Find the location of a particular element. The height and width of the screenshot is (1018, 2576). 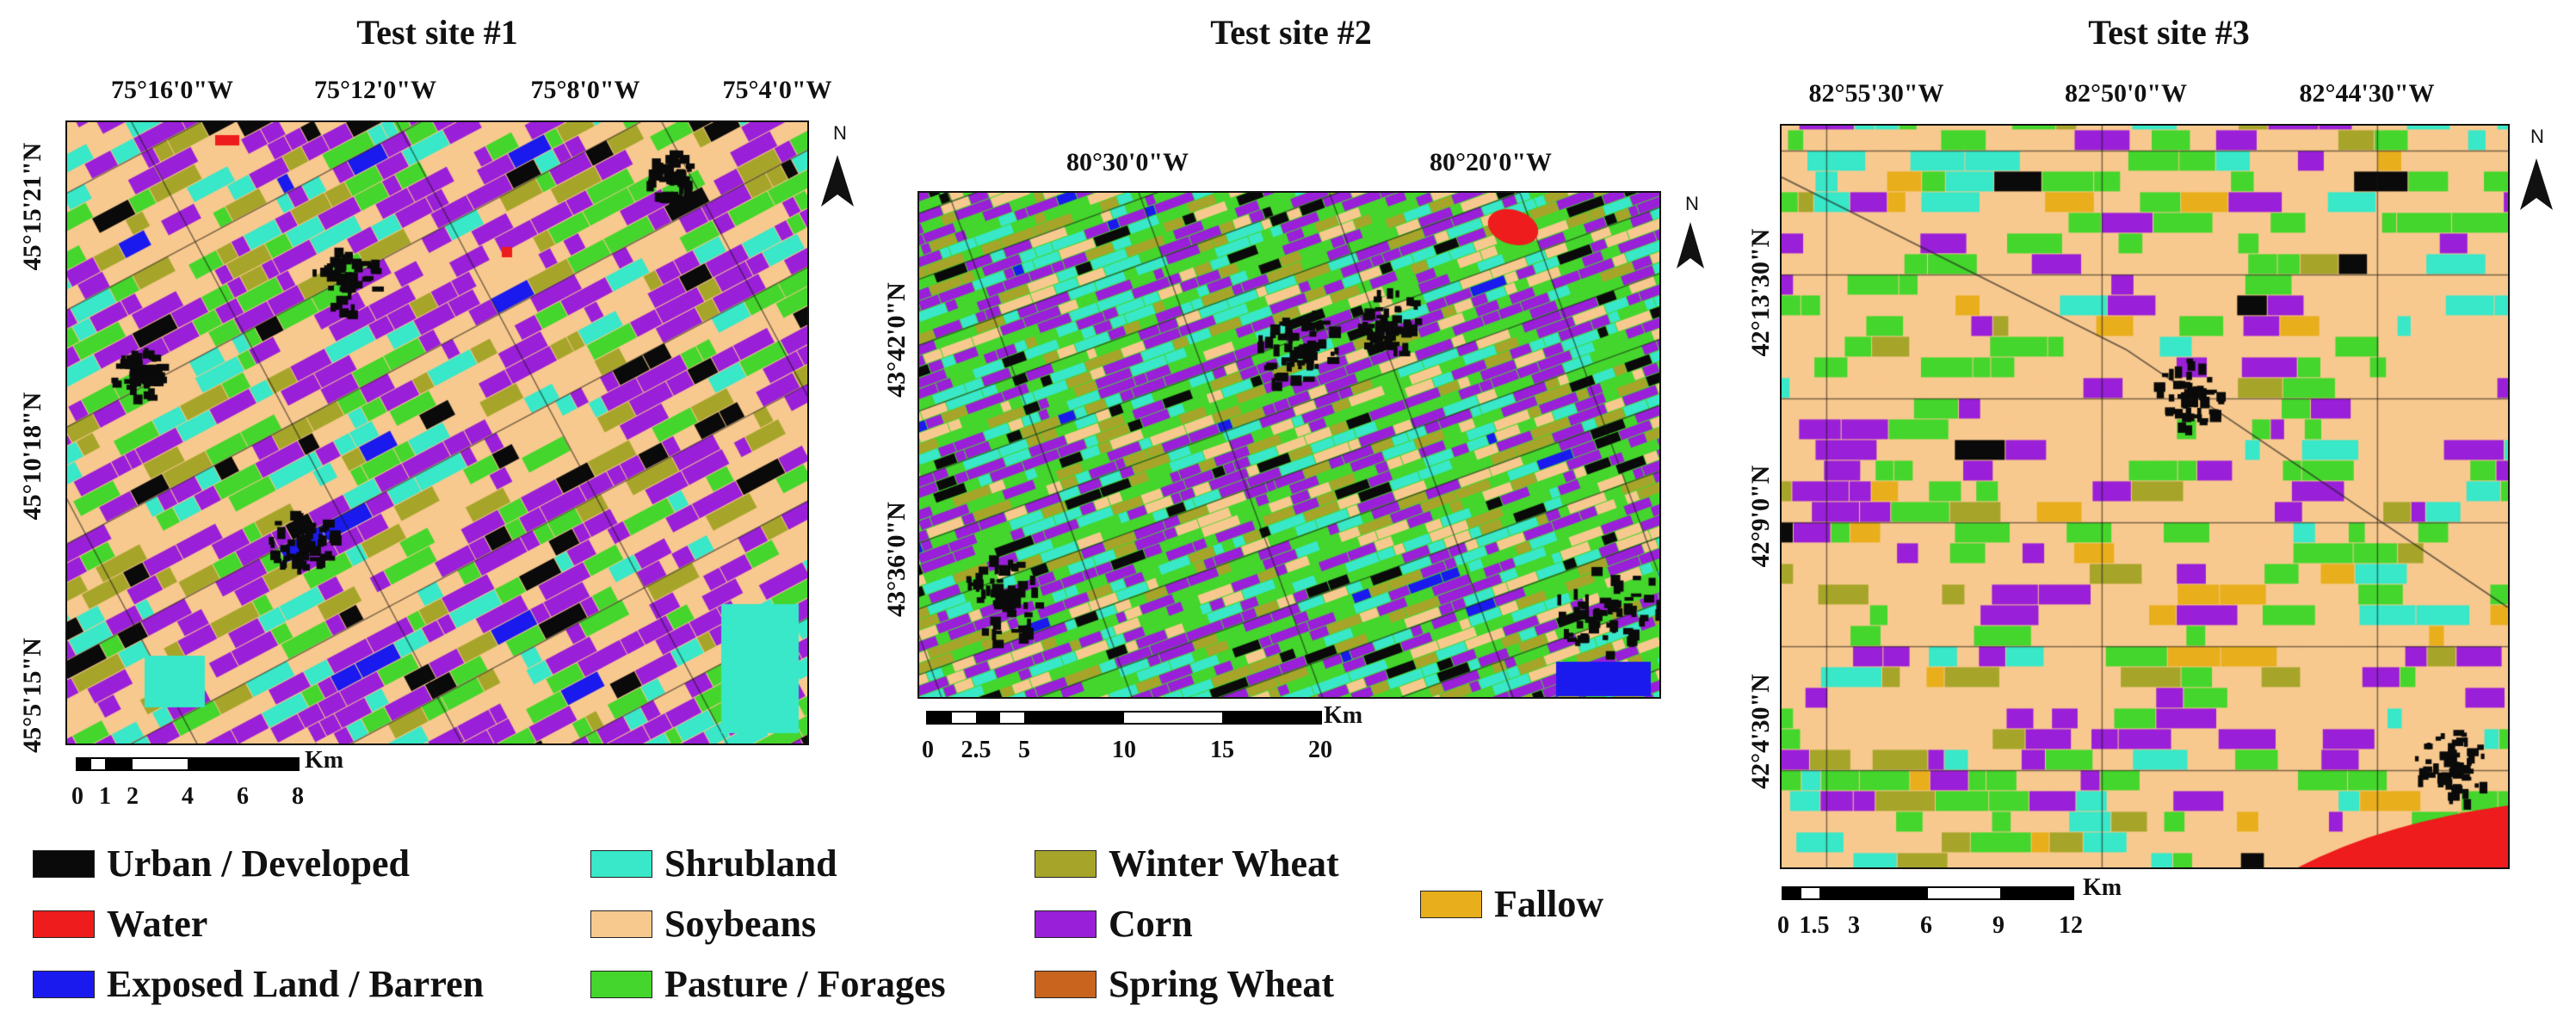

site-2-lat-label: 43°36'0"N is located at coordinates (897, 559).